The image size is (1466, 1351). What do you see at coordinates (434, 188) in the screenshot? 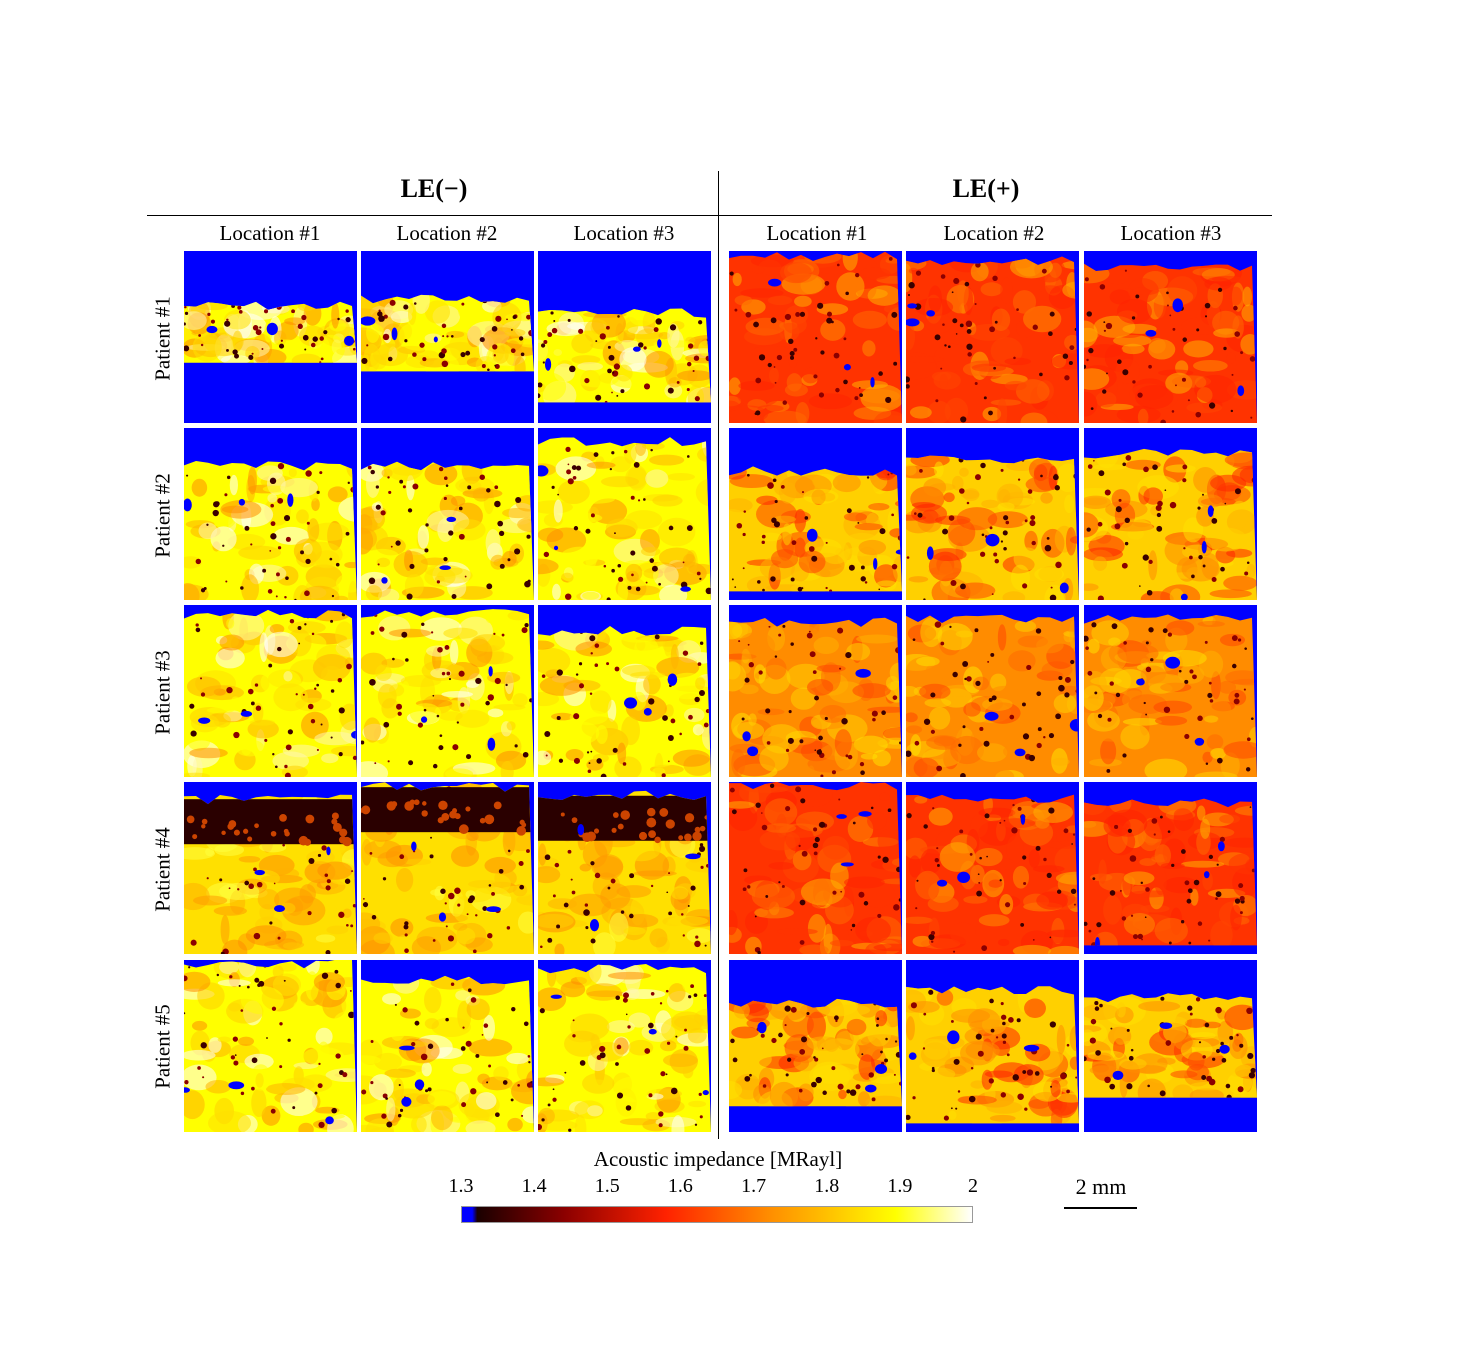
I see `group-title-le-minus: LE(−)` at bounding box center [434, 188].